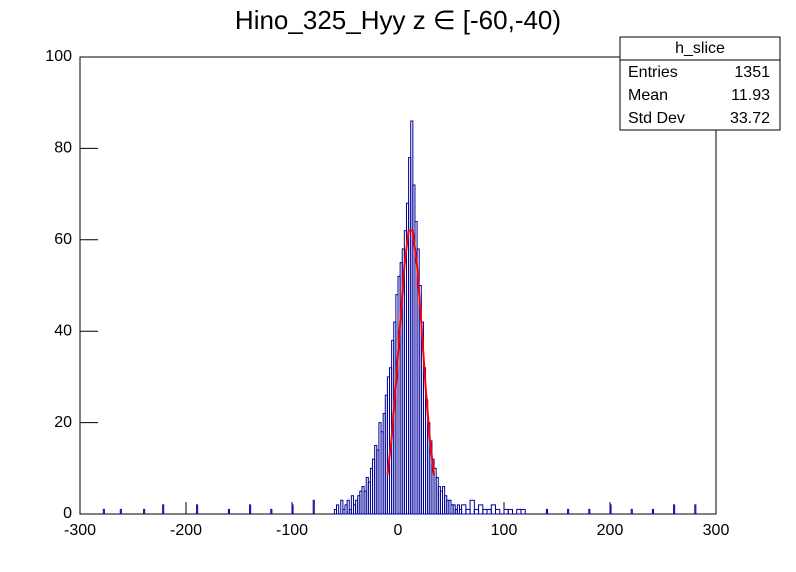  Describe the element at coordinates (504, 530) in the screenshot. I see `x-tick-label: 100` at that location.